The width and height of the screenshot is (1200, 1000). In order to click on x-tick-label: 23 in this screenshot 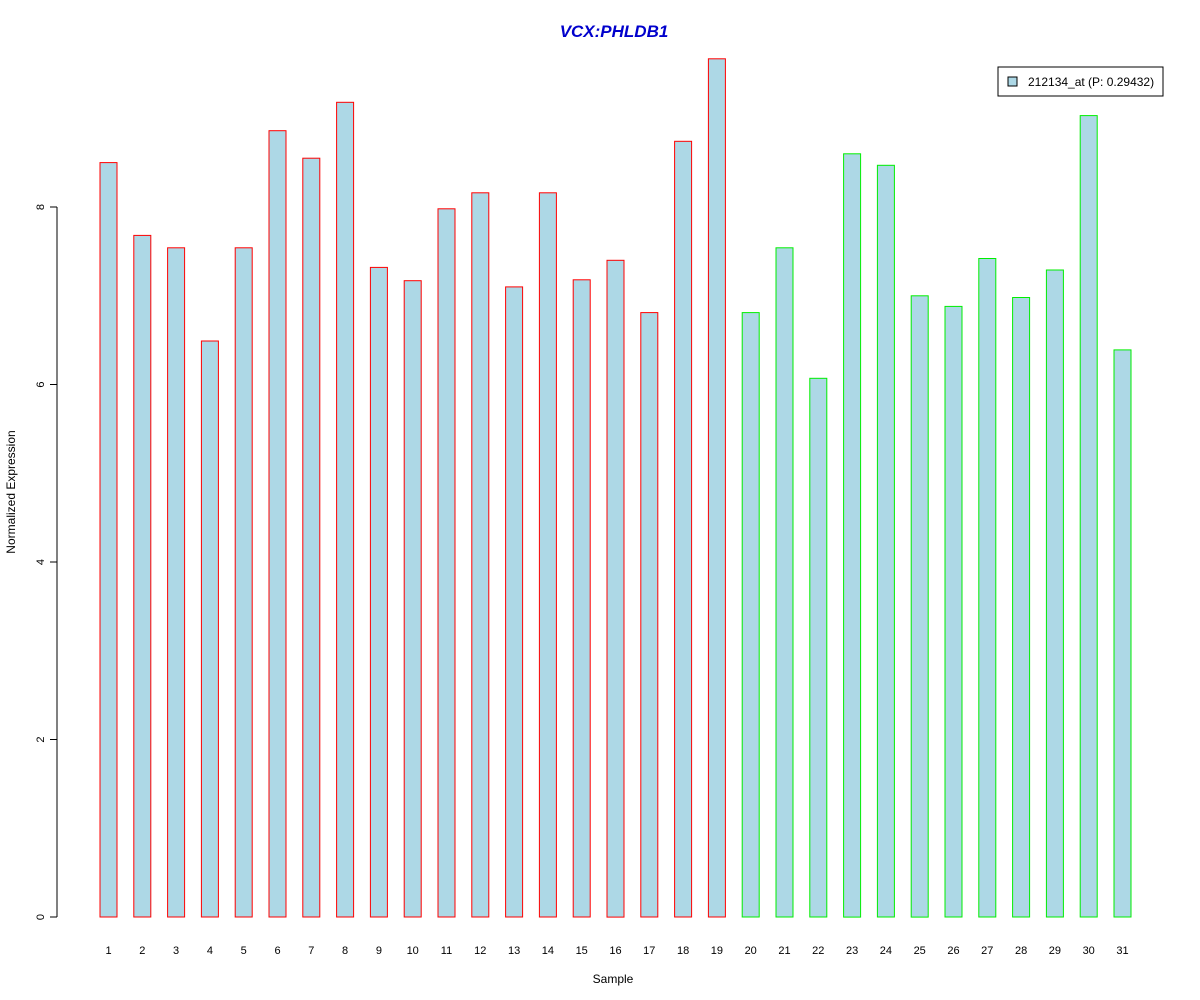, I will do `click(852, 951)`.